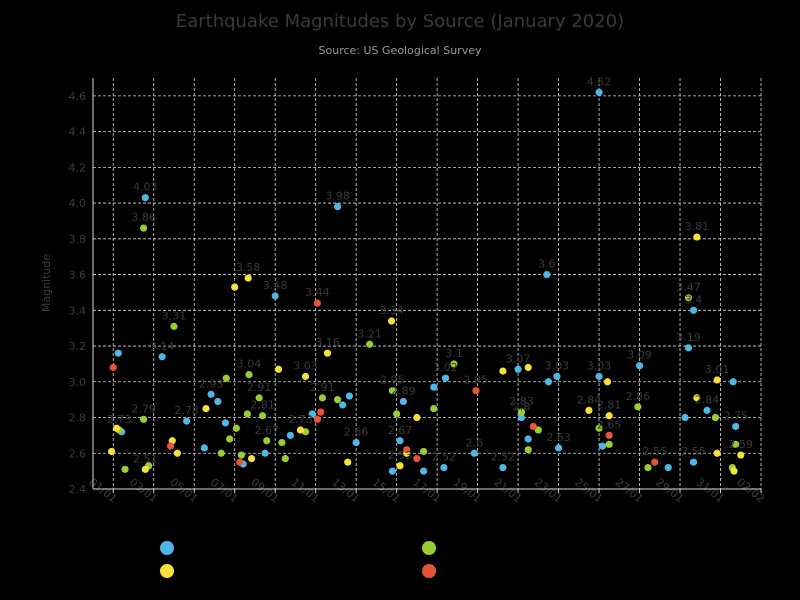 This screenshot has height=600, width=800. What do you see at coordinates (503, 457) in the screenshot?
I see `data-label: 2.52` at bounding box center [503, 457].